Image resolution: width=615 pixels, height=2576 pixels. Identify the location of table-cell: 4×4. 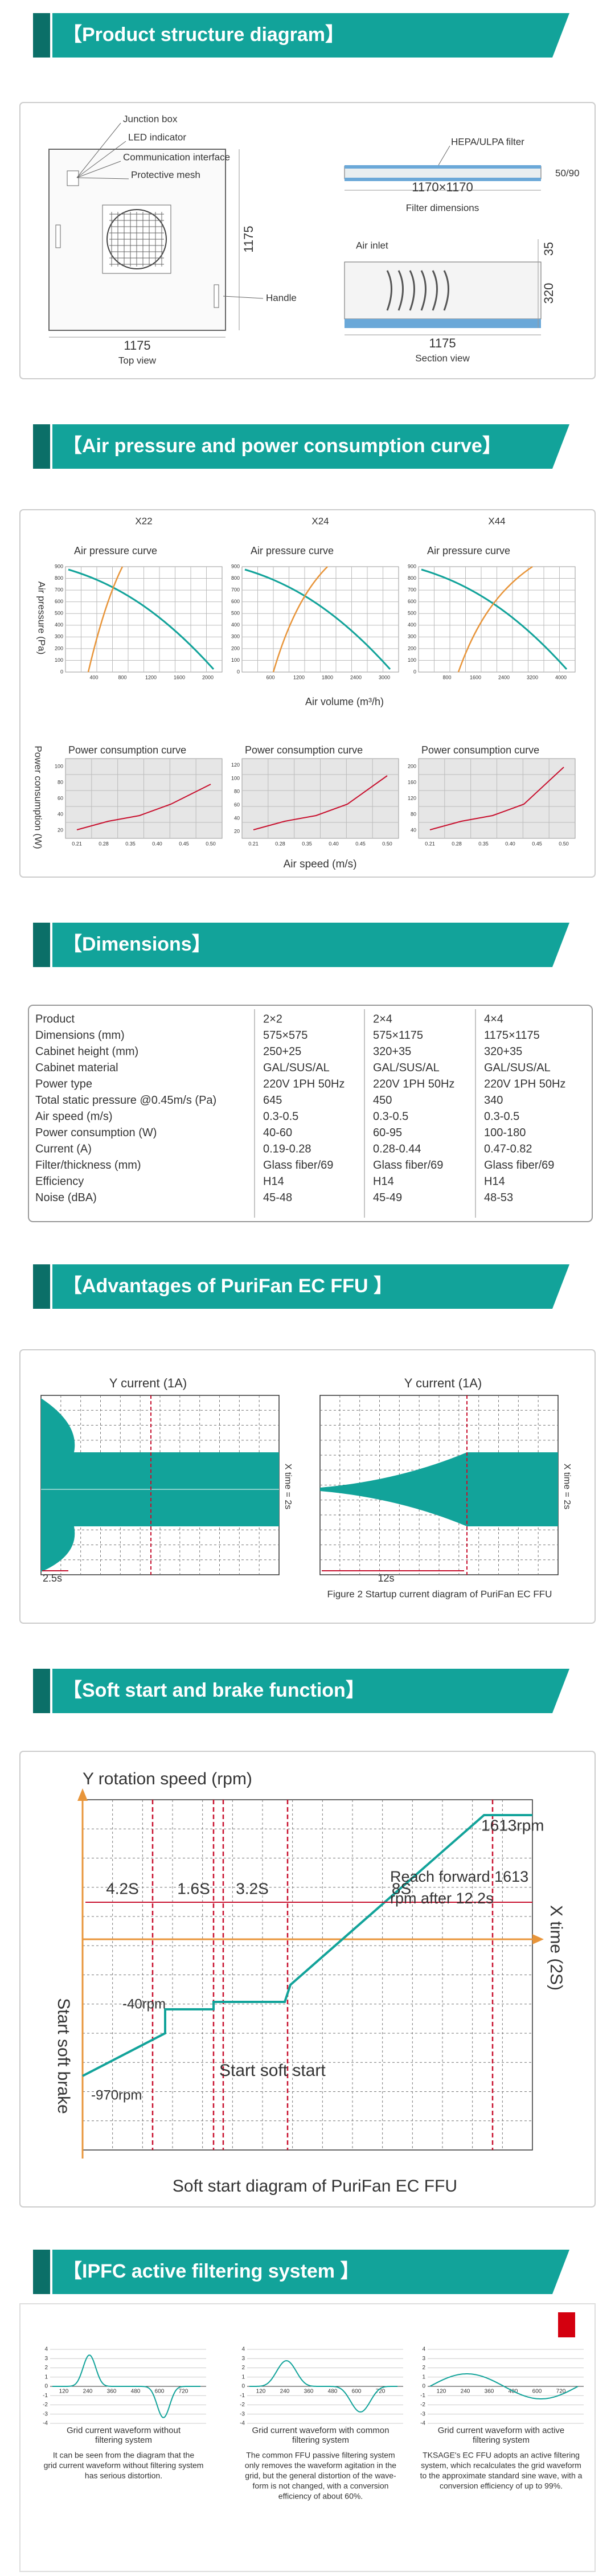
(493, 1019).